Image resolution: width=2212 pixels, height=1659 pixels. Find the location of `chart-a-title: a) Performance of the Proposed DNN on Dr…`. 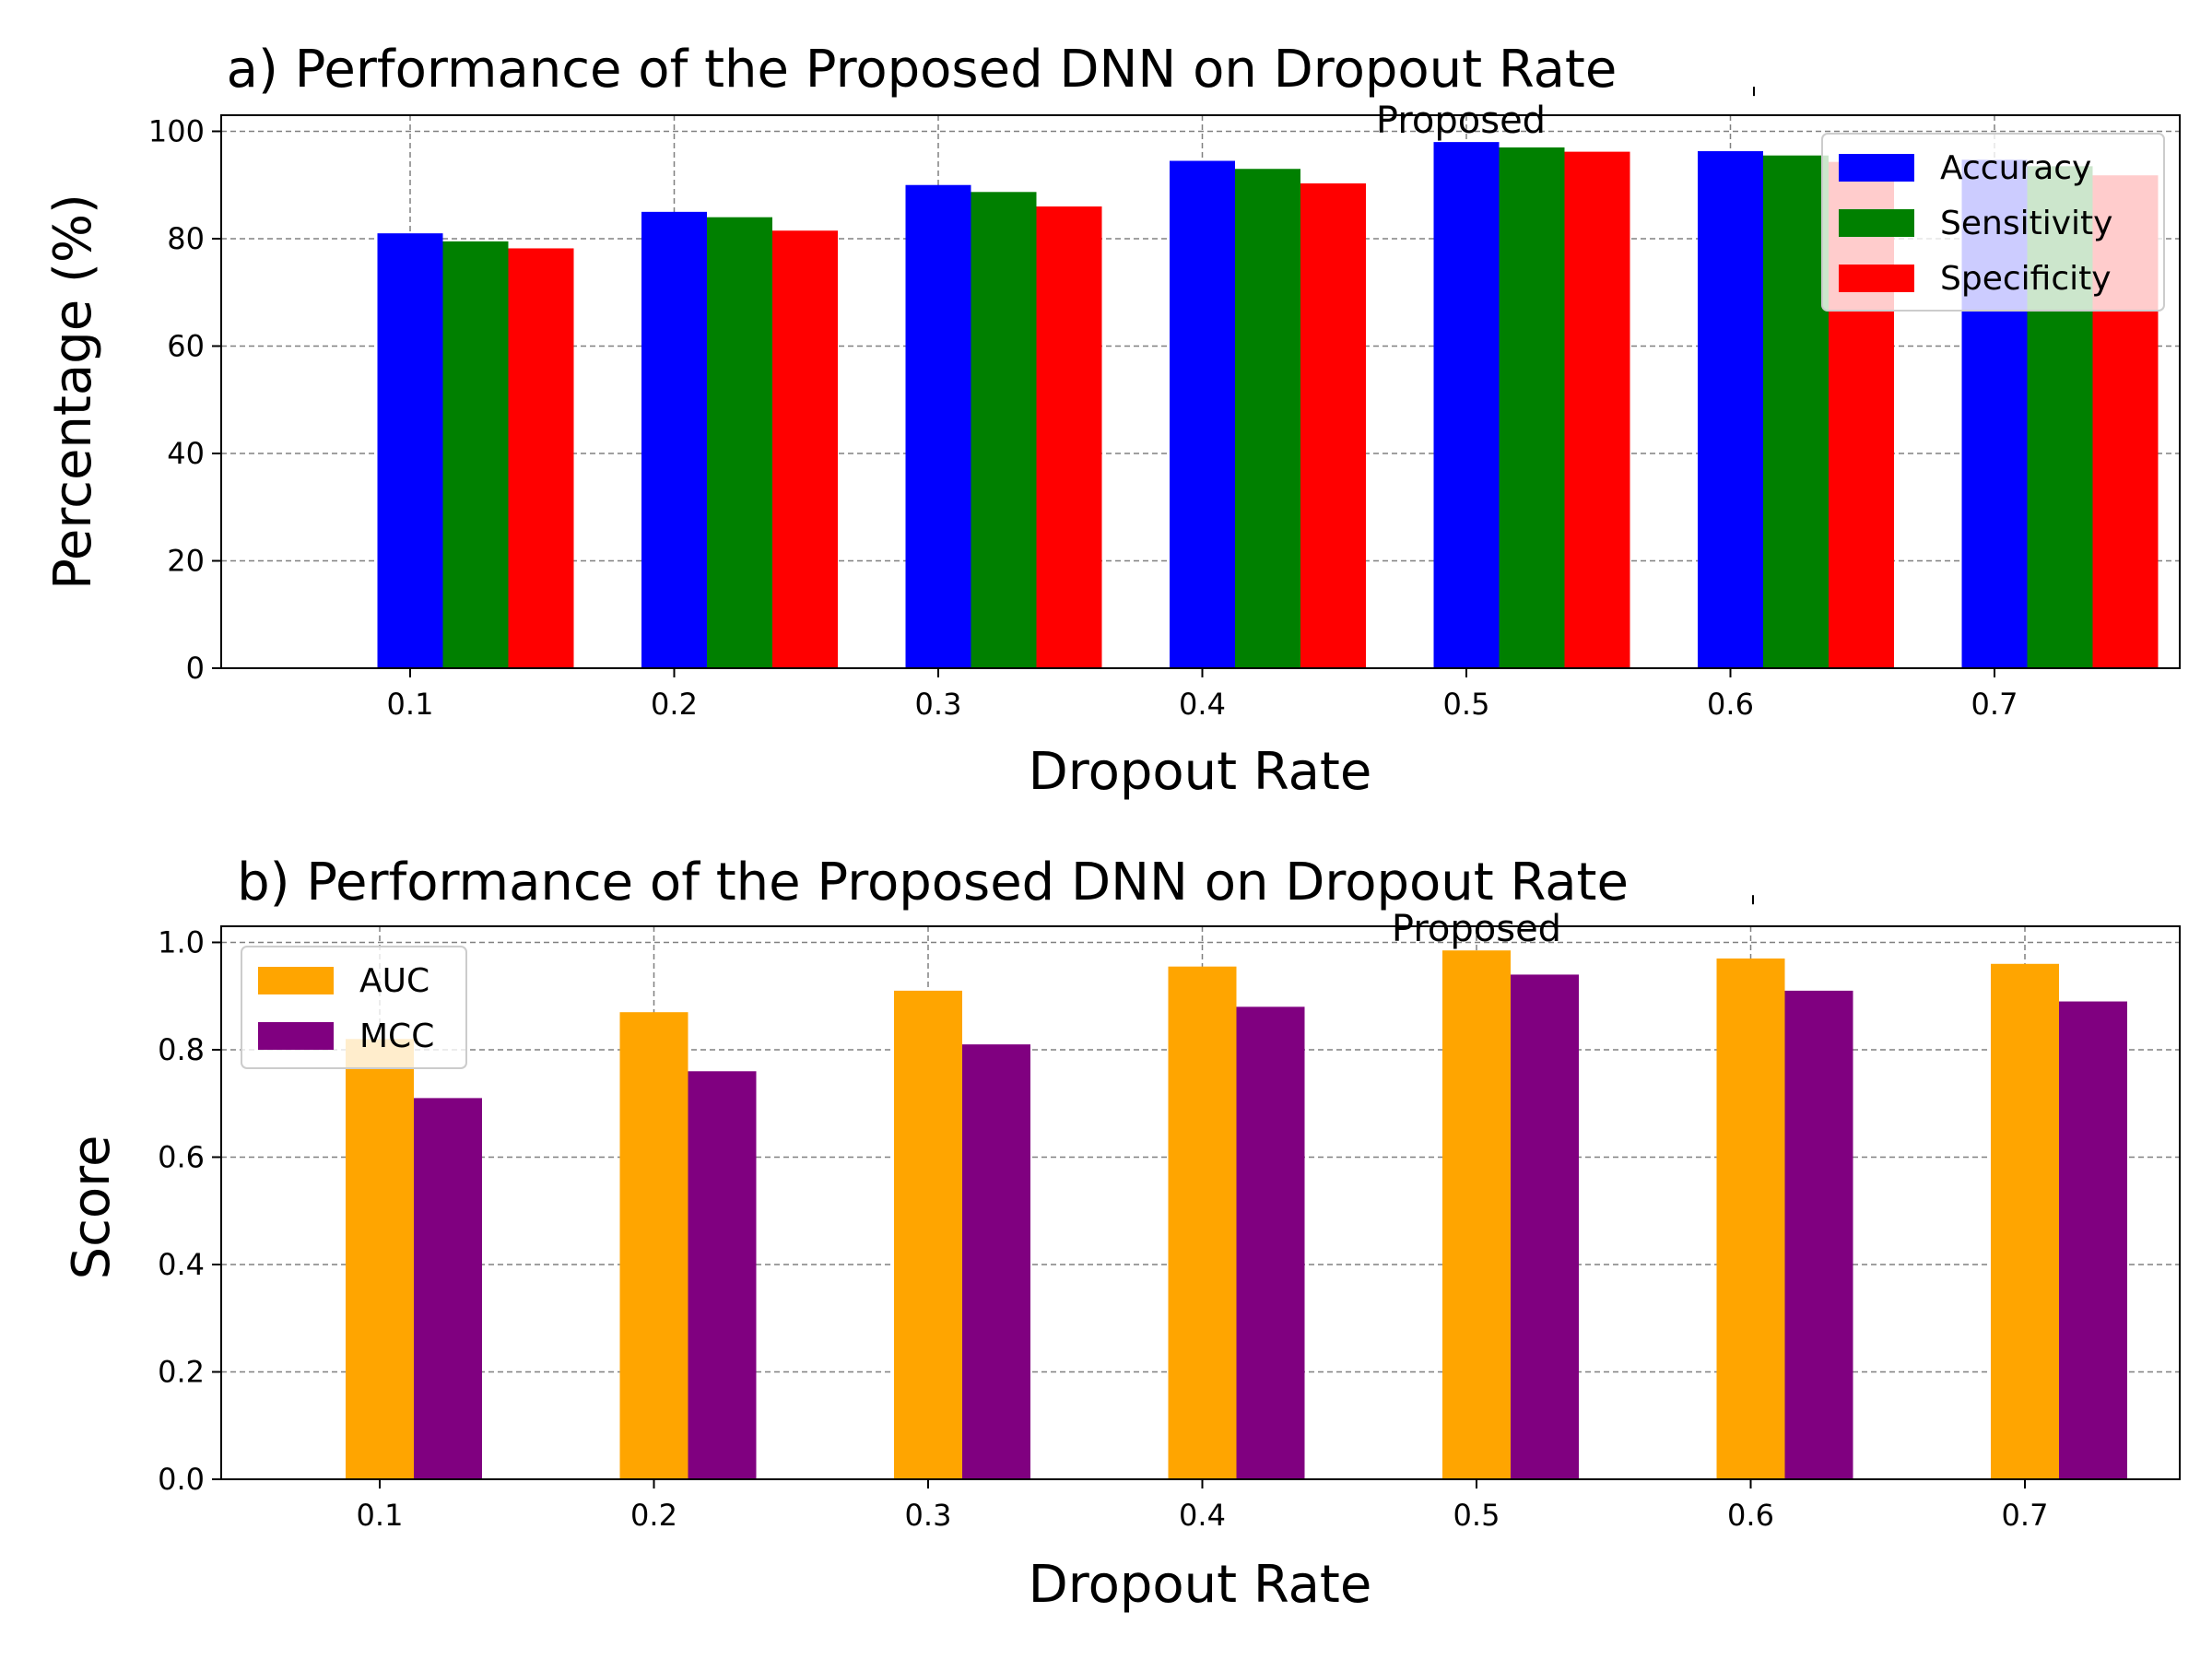

chart-a-title: a) Performance of the Proposed DNN on Dr… is located at coordinates (922, 70).